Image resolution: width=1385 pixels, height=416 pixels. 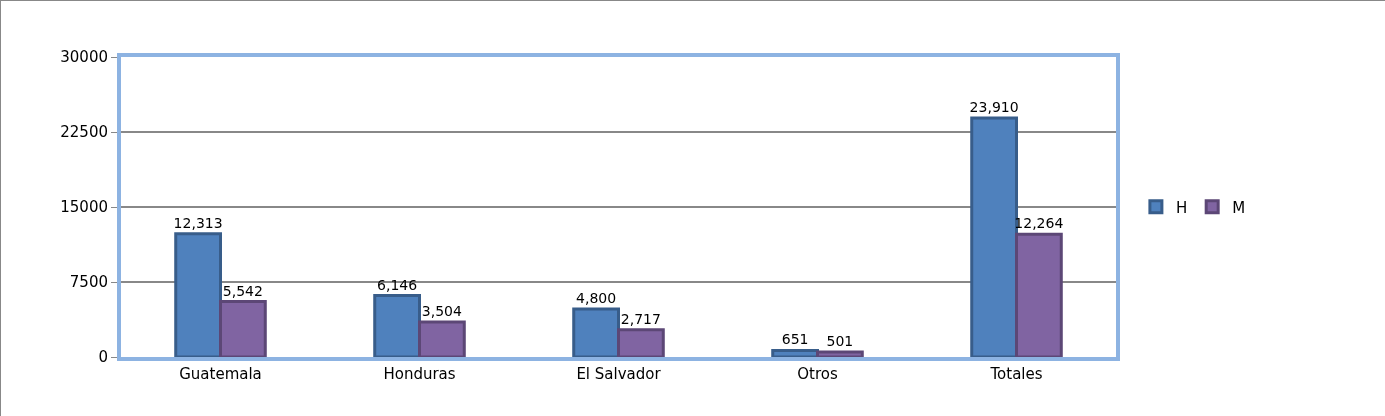 I want to click on y-tick-label: 0, so click(x=103, y=357).